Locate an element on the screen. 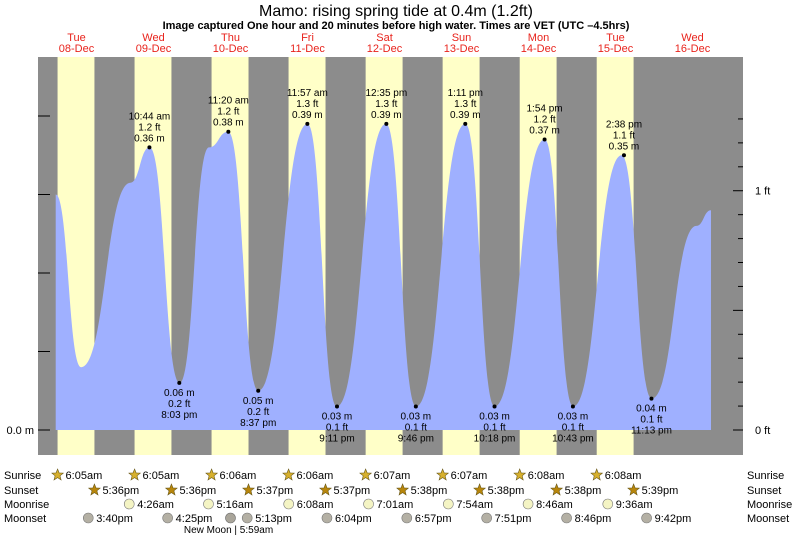 The width and height of the screenshot is (793, 537). day-date: 09-Dec is located at coordinates (154, 49).